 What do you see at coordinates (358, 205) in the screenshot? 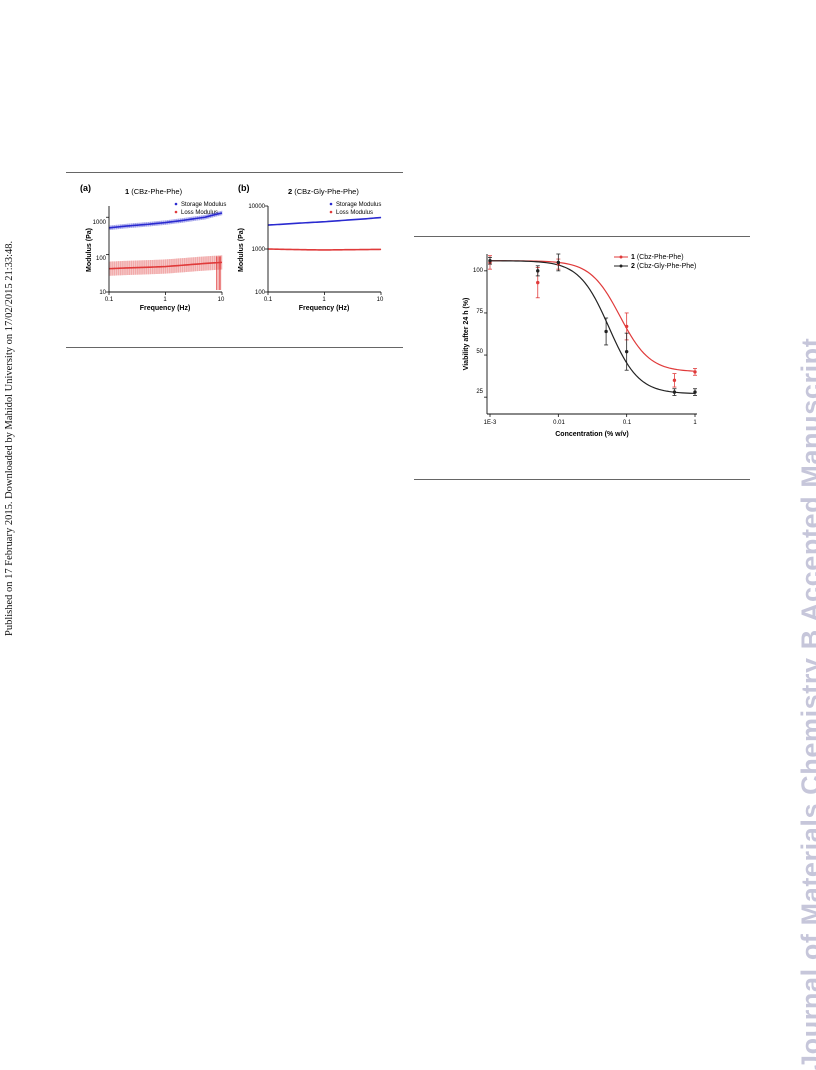
I see `panel-b-legend-storage: Storage Modulus` at bounding box center [358, 205].